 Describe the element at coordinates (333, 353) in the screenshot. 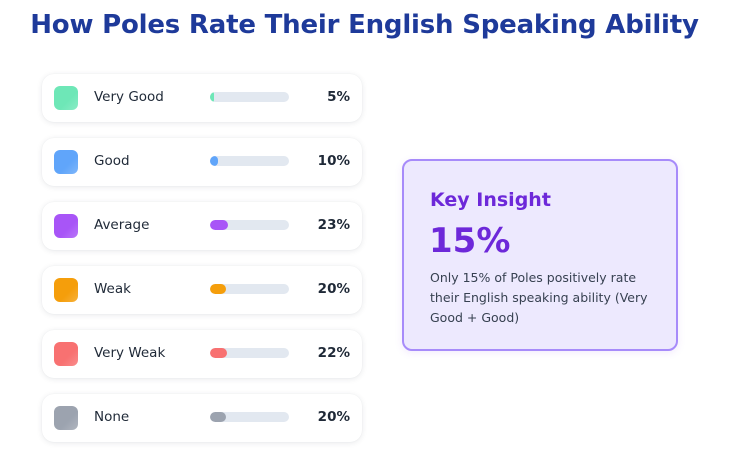

I see `value-label: 22%` at that location.